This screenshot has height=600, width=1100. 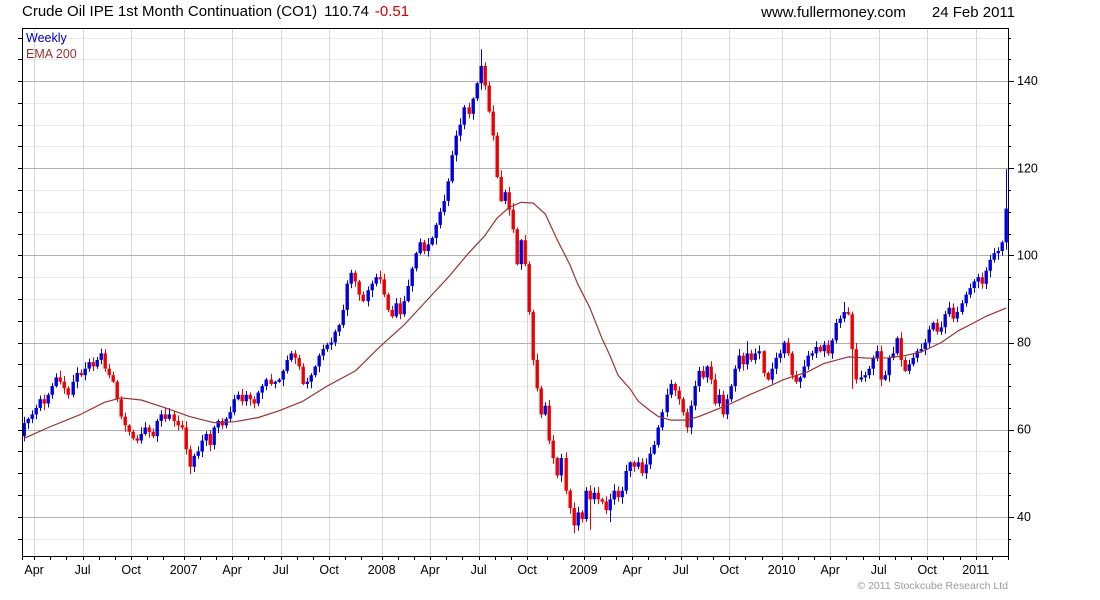 I want to click on legend-timeframe: Weekly, so click(x=46, y=38).